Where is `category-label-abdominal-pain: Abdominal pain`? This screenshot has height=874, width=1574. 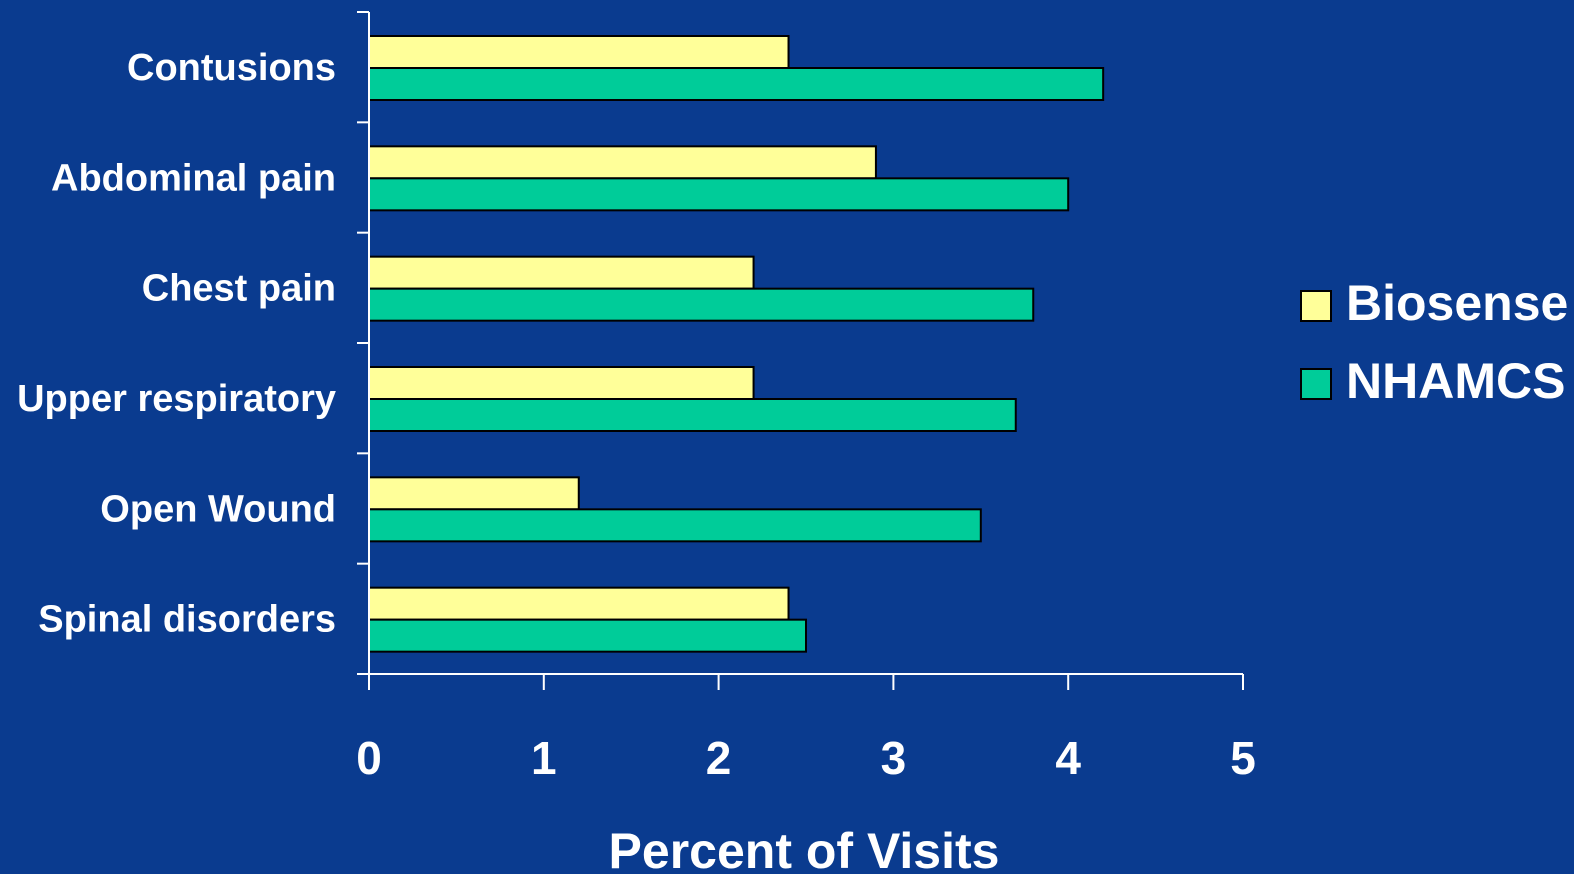 category-label-abdominal-pain: Abdominal pain is located at coordinates (193, 178).